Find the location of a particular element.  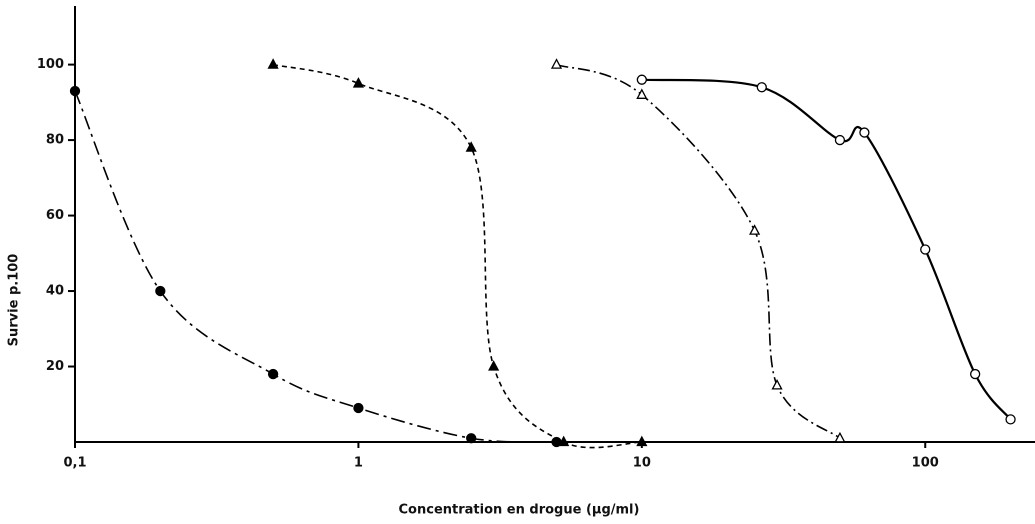

x-tick-label: 1 is located at coordinates (358, 463).